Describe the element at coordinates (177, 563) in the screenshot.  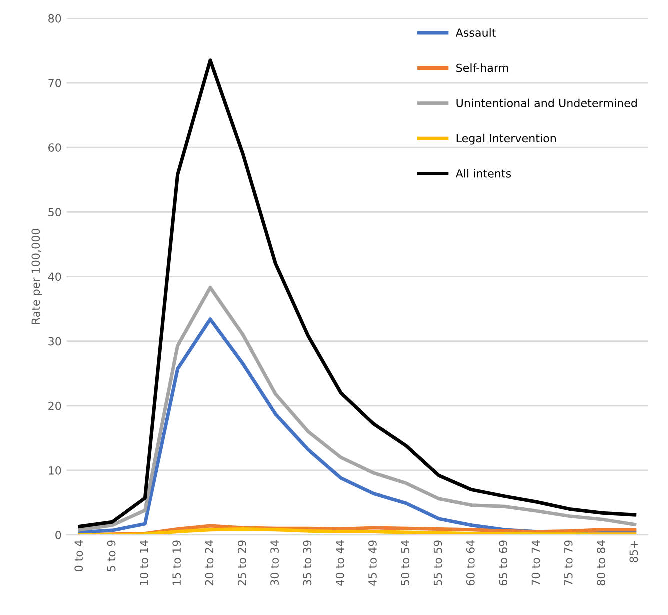
I see `x-tick-label: 15 to 19` at that location.